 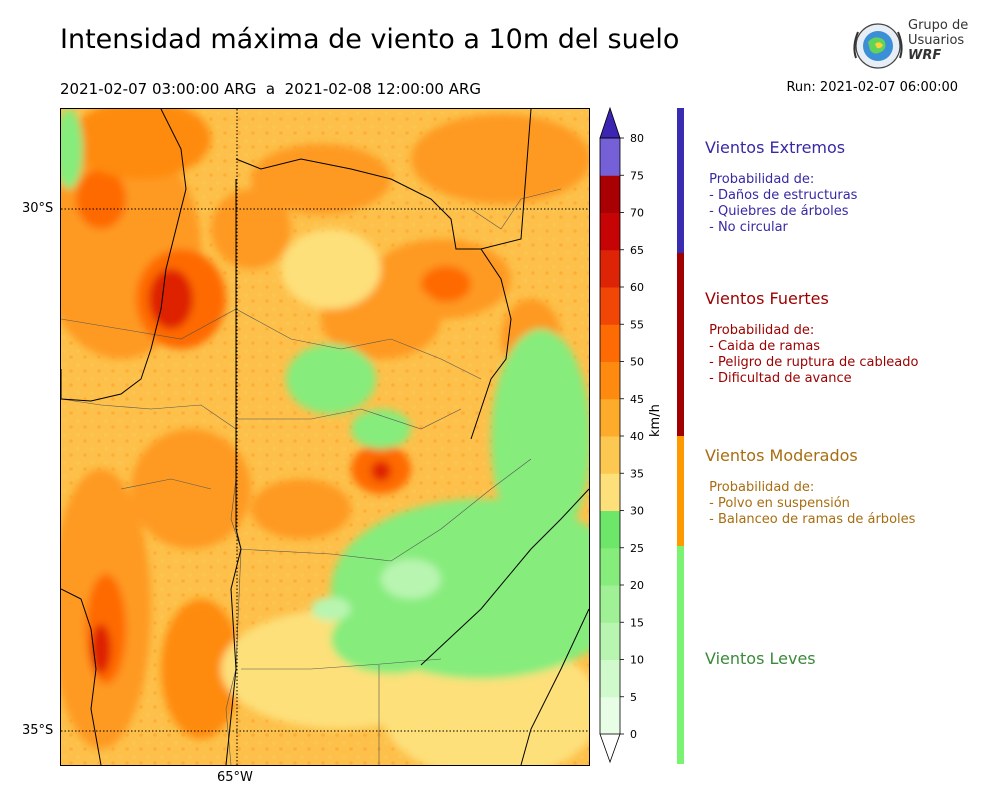 I want to click on category-title-leves: Vientos Leves, so click(x=760, y=658).